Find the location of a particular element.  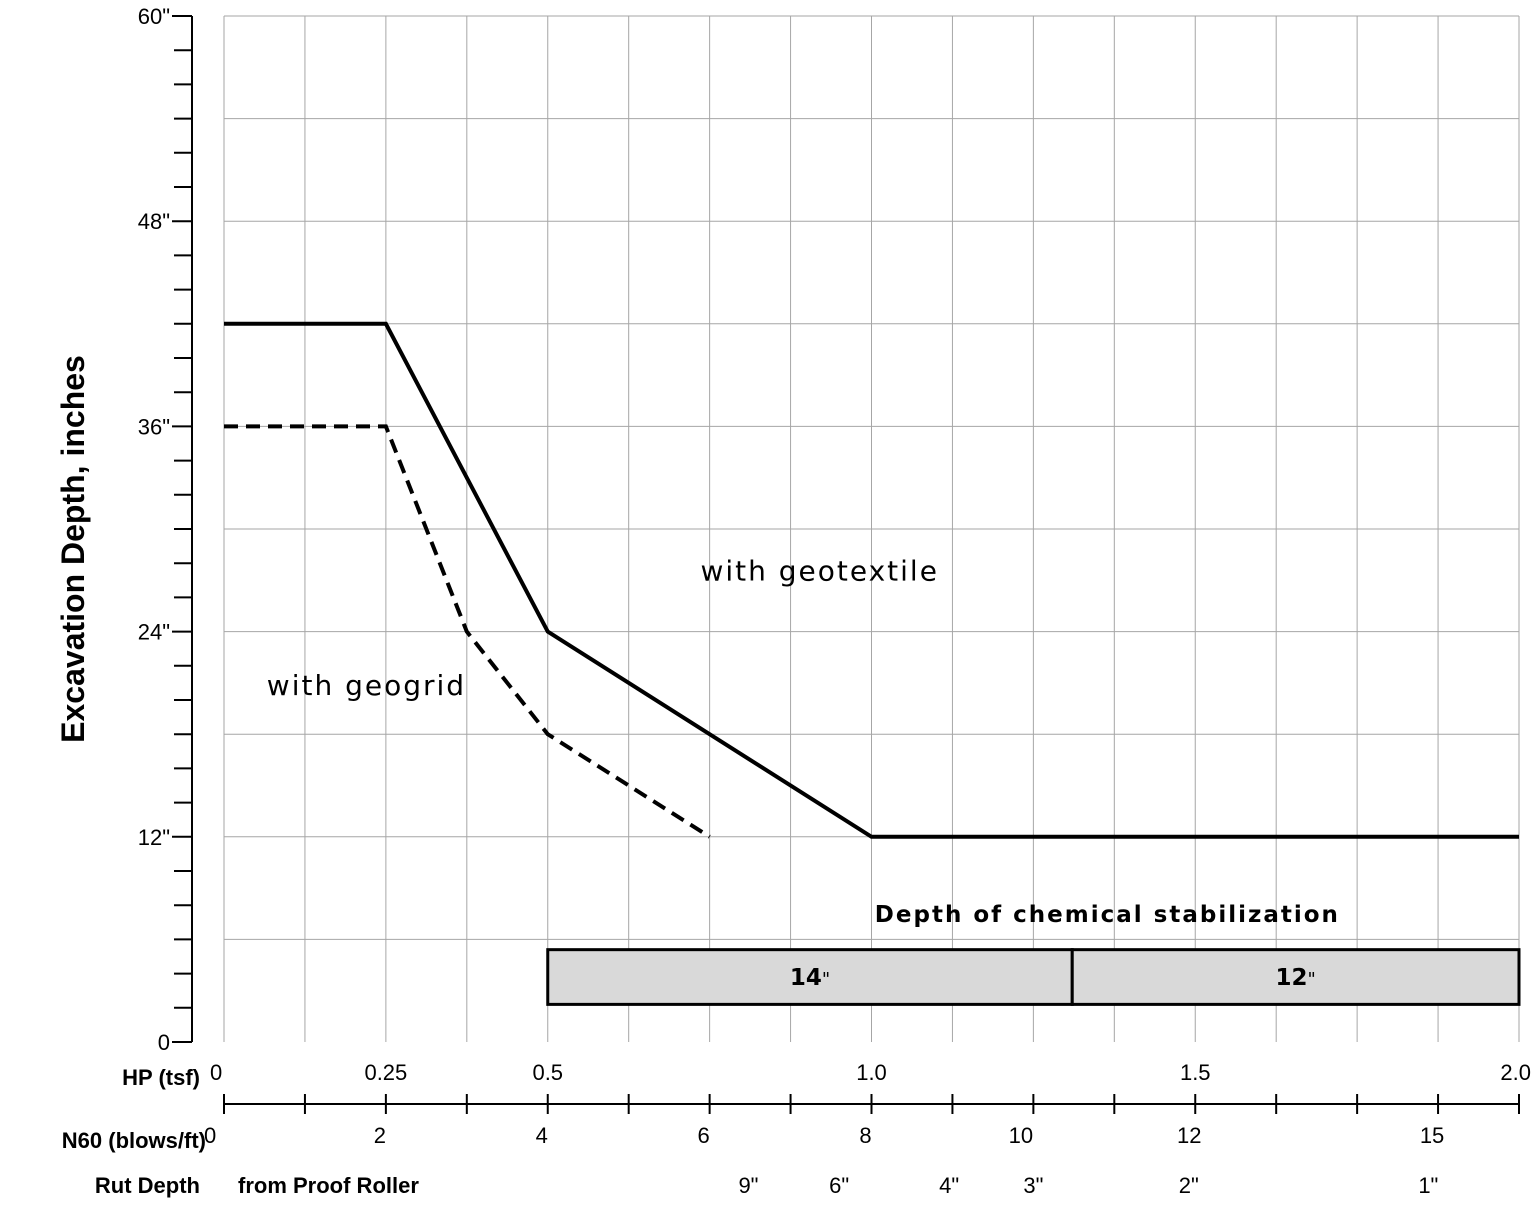

series-annotation: with geogrid is located at coordinates (366, 685).